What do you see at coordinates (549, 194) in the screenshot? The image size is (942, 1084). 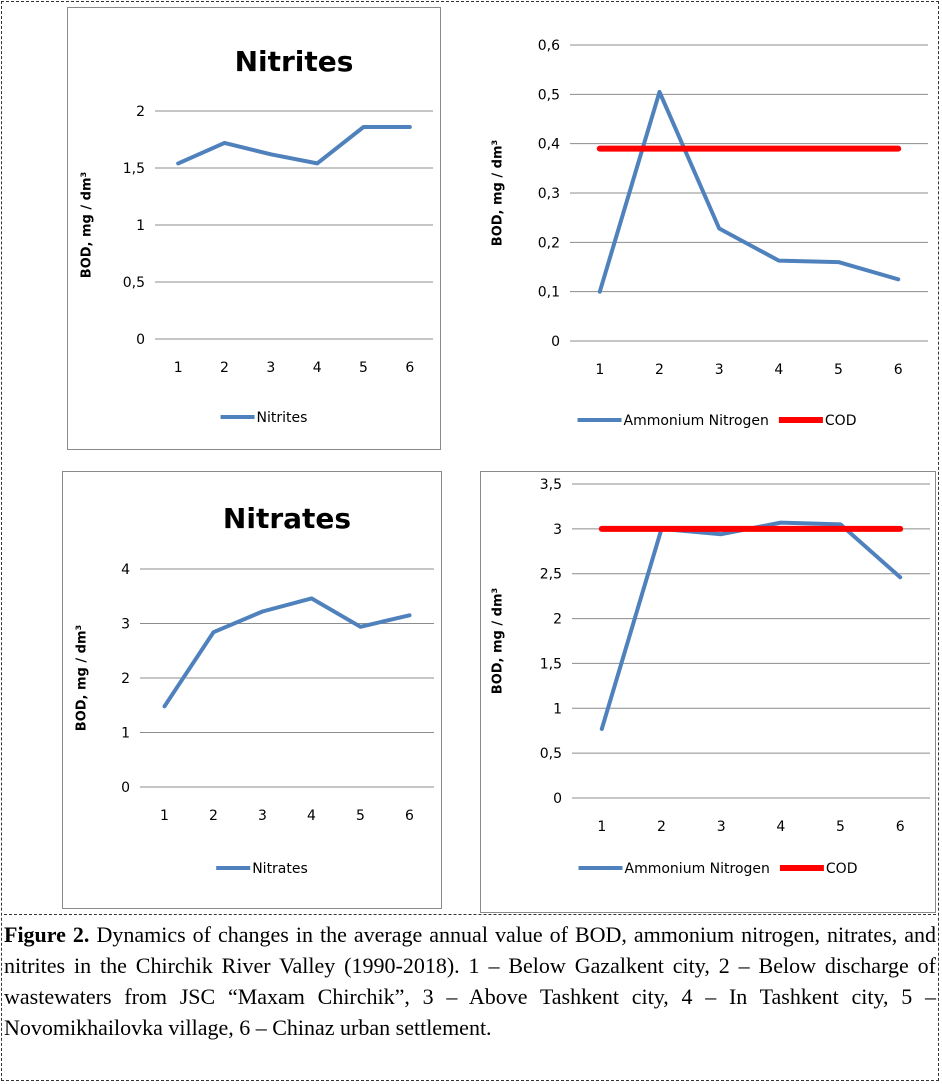 I see `y-tick-label: 0,3` at bounding box center [549, 194].